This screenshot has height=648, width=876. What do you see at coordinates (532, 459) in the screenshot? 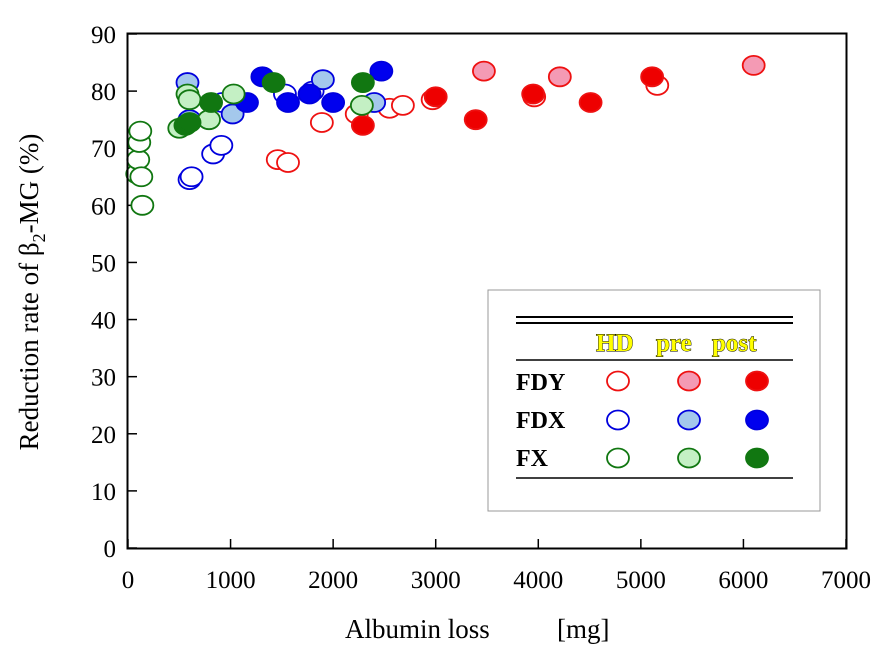
I see `legend-row-fx: FX` at bounding box center [532, 459].